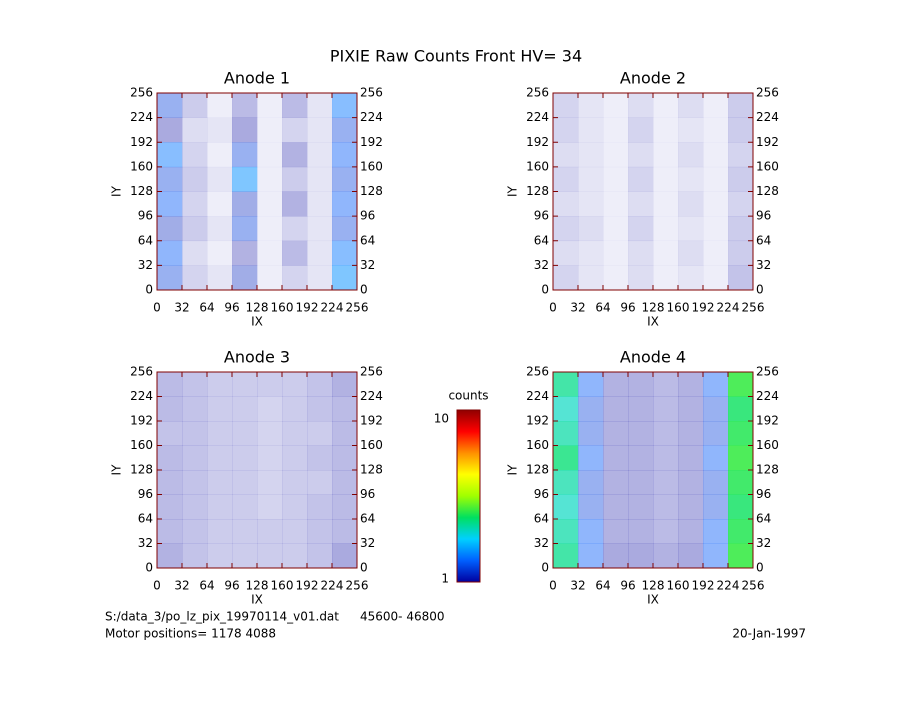 The image size is (913, 705). Describe the element at coordinates (367, 519) in the screenshot. I see `y-tick-label-right: 64` at that location.